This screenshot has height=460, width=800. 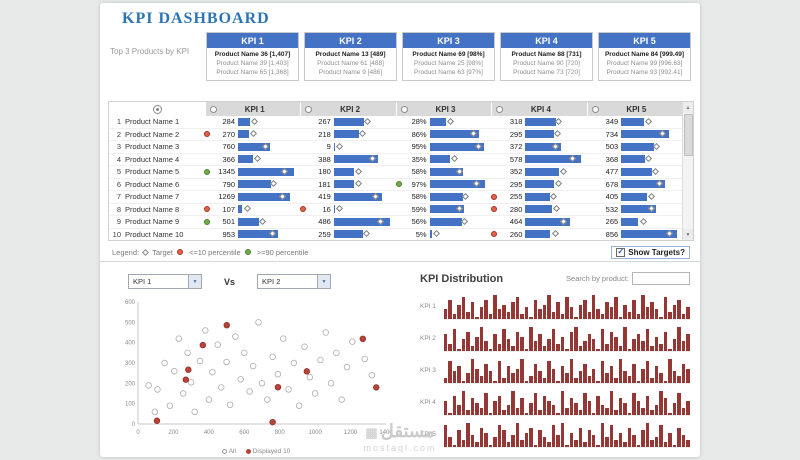 I want to click on table-row: 3 Product Name 3 760 9 95% 372 503, so click(x=395, y=147).